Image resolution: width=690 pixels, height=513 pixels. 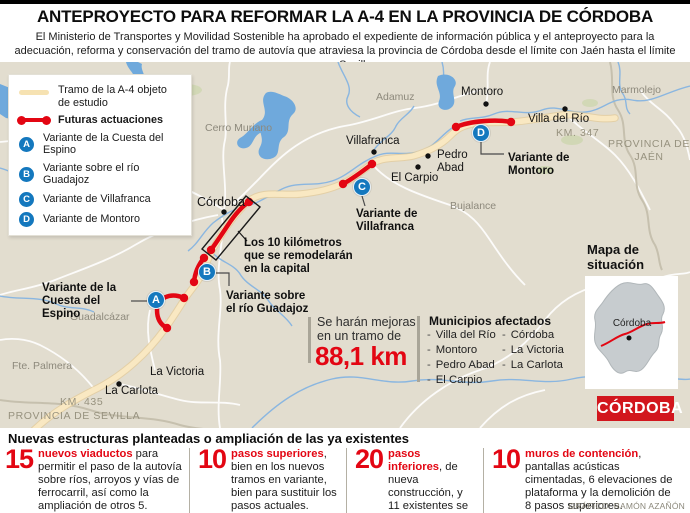 What do you see at coordinates (461, 365) in the screenshot?
I see `municipio-item: Pedro Abad` at bounding box center [461, 365].